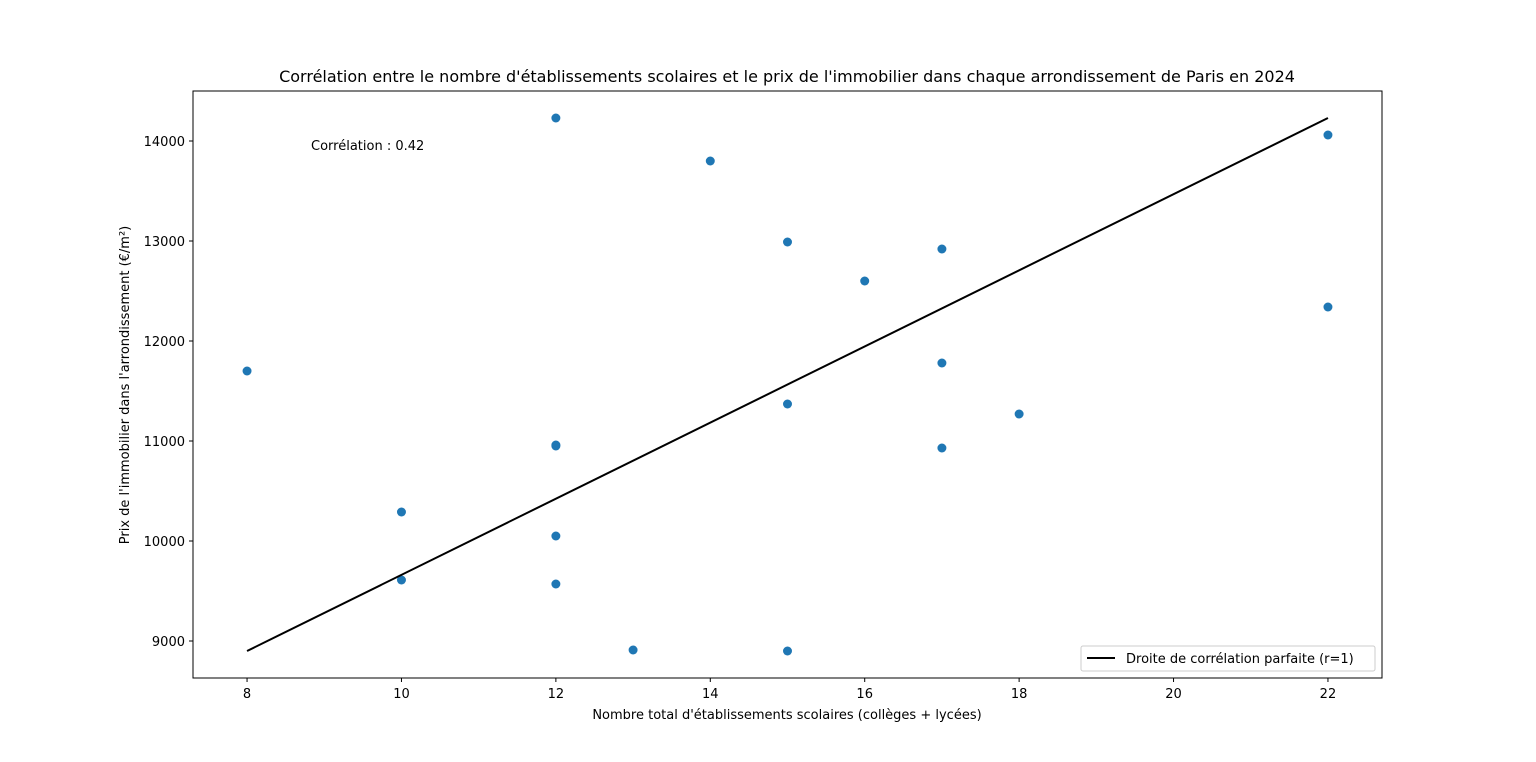  Describe the element at coordinates (164, 542) in the screenshot. I see `y-tick-label: 10000` at that location.